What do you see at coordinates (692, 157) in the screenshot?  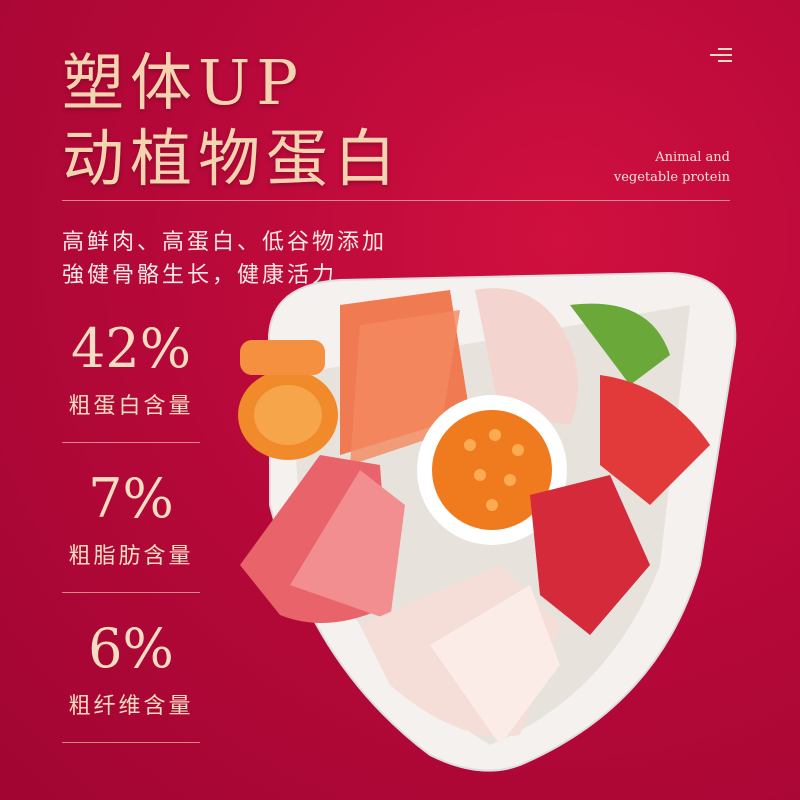 I see `english-subtitle-line1: Animal and` at bounding box center [692, 157].